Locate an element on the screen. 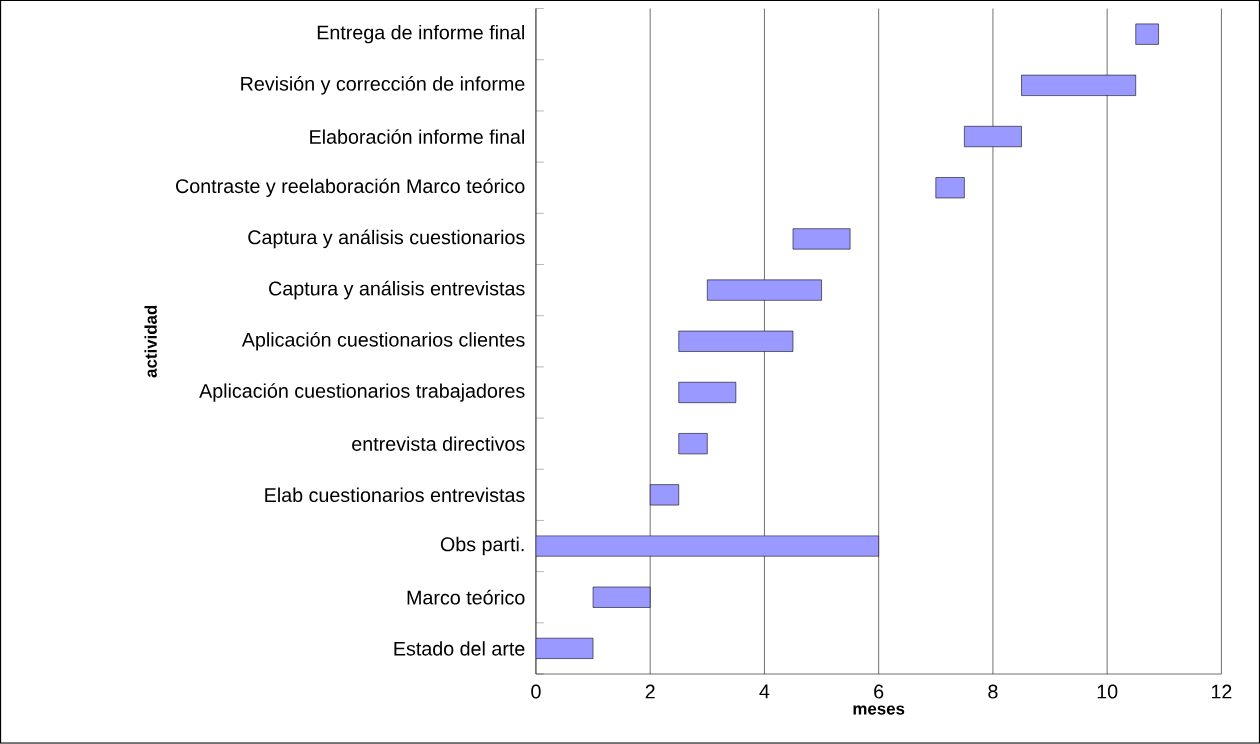  x-tick-label: 6 is located at coordinates (879, 691).